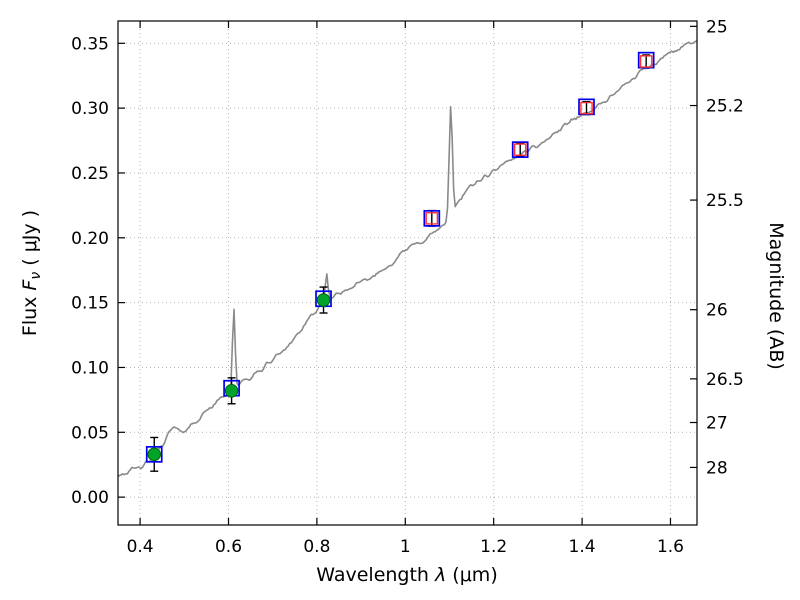 The width and height of the screenshot is (800, 600). I want to click on x-axis-title-prefix: Wavelength, so click(375, 575).